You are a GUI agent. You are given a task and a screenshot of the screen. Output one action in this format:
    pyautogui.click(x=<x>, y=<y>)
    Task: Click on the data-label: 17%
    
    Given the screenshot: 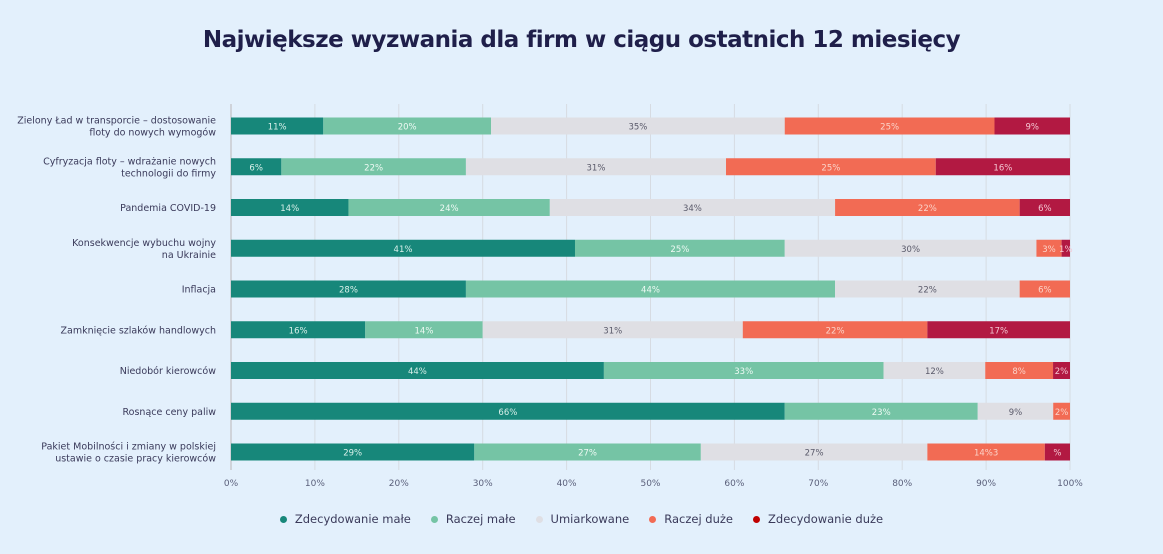 What is the action you would take?
    pyautogui.click(x=998, y=331)
    